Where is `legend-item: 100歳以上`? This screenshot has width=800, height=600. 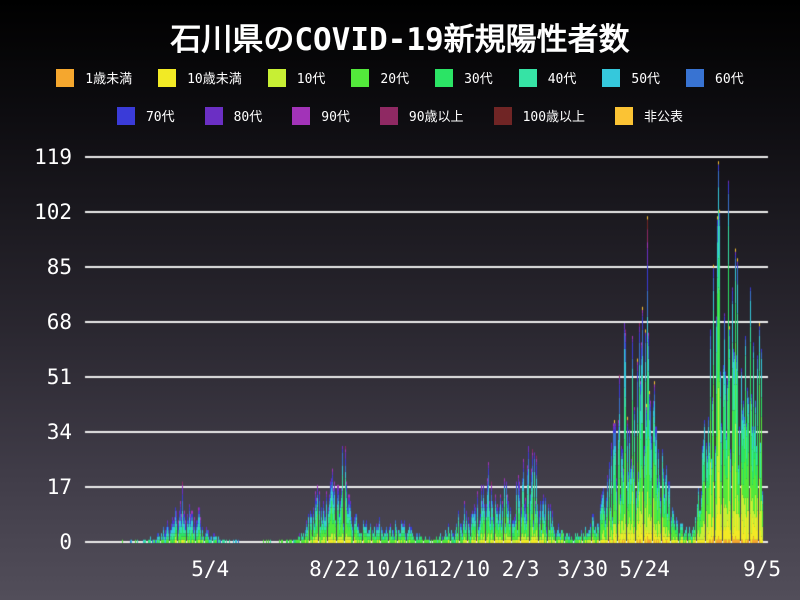
legend-item: 100歳以上 is located at coordinates (539, 115).